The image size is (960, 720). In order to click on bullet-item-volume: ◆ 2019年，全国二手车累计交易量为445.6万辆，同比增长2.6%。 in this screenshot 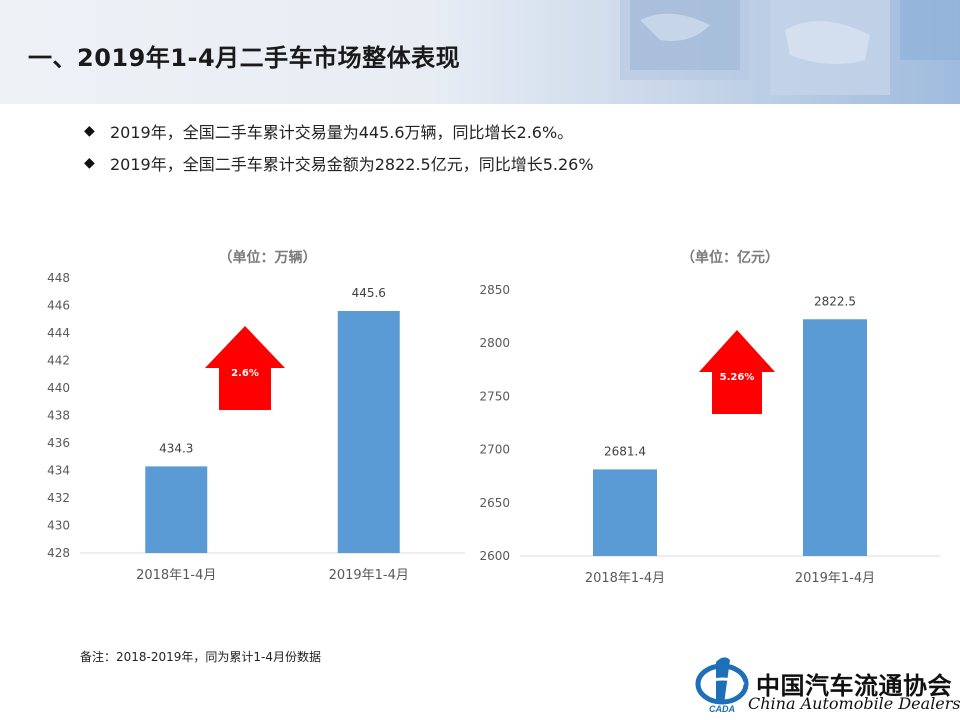, I will do `click(339, 131)`.